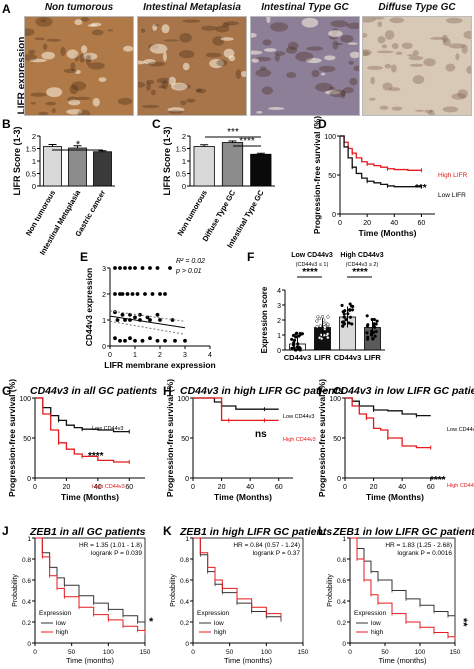  Describe the element at coordinates (377, 632) in the screenshot. I see `L-legend-high: high` at that location.